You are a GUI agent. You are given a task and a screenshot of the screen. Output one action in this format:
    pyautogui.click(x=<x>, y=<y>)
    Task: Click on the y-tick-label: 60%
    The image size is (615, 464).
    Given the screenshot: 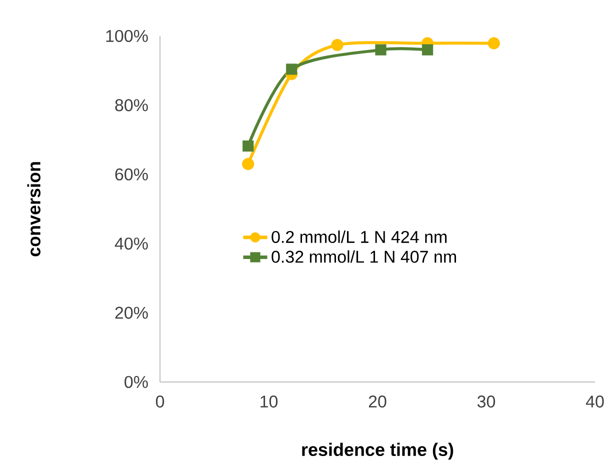 What is the action you would take?
    pyautogui.click(x=131, y=174)
    